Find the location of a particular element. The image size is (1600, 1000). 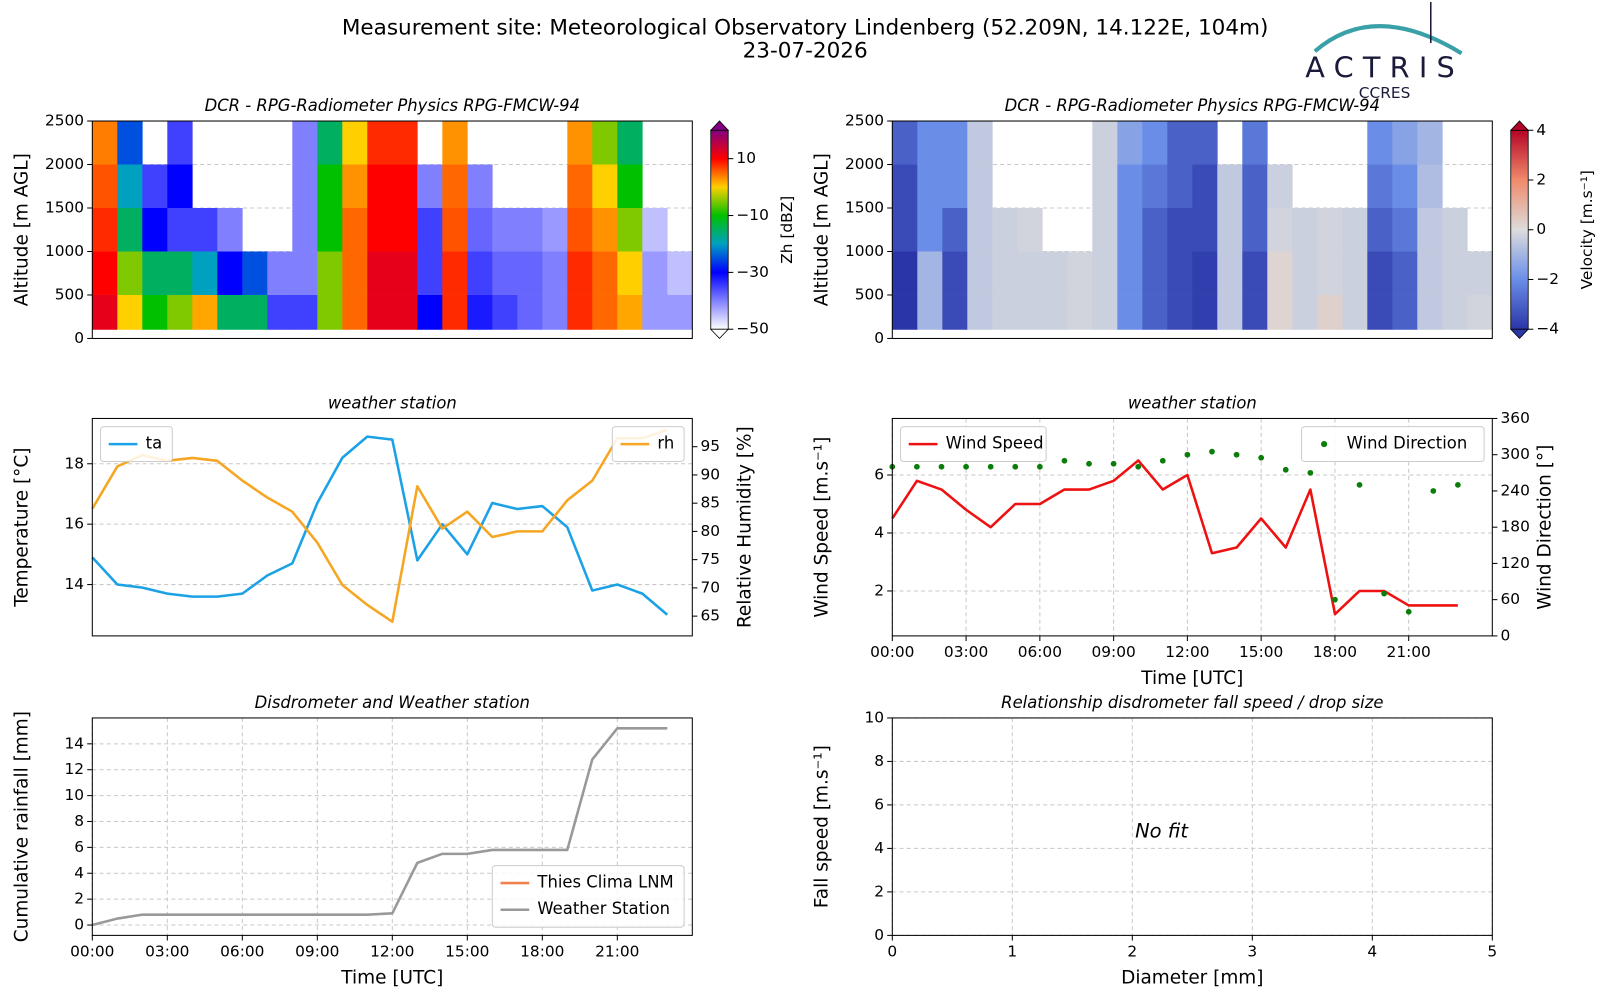

y2-tick-label: 65 is located at coordinates (711, 616).